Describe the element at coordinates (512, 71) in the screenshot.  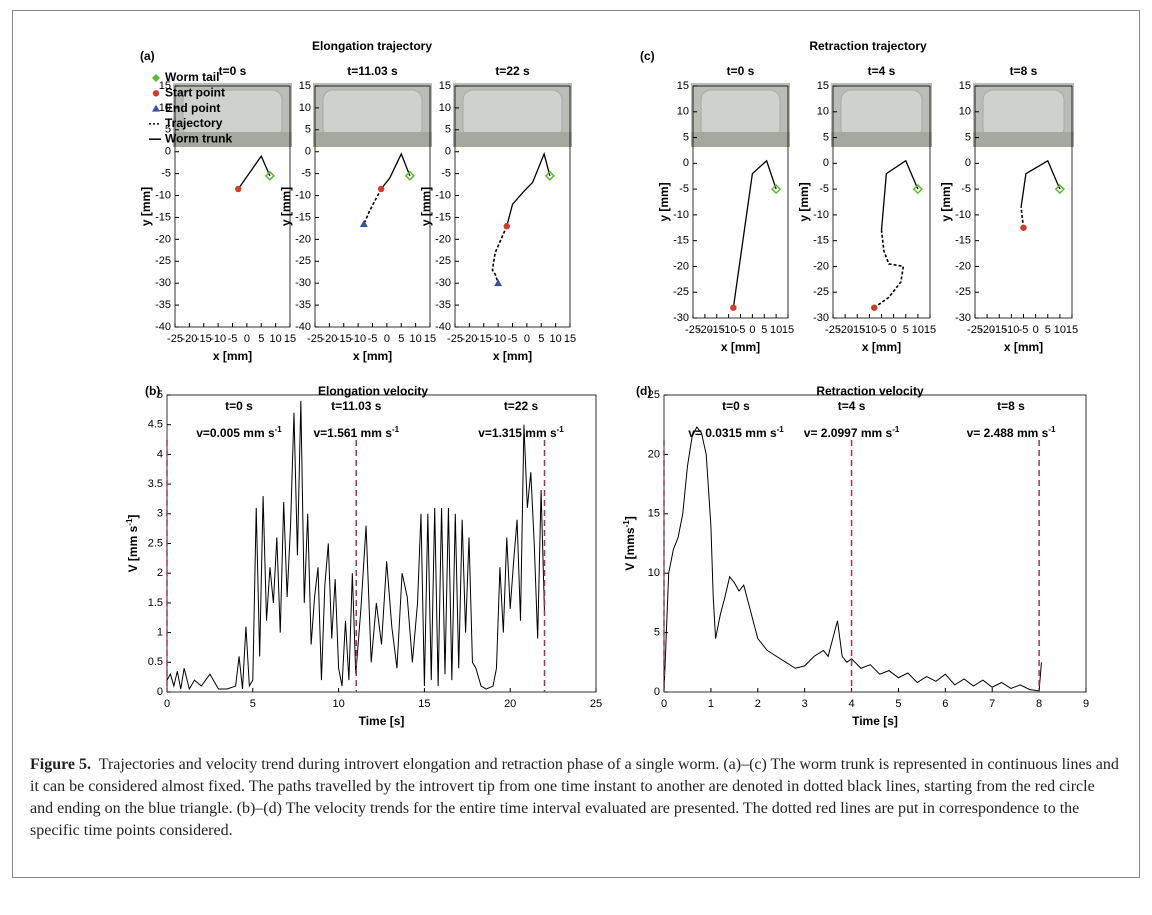
I see `chart-title: t=22 s` at that location.